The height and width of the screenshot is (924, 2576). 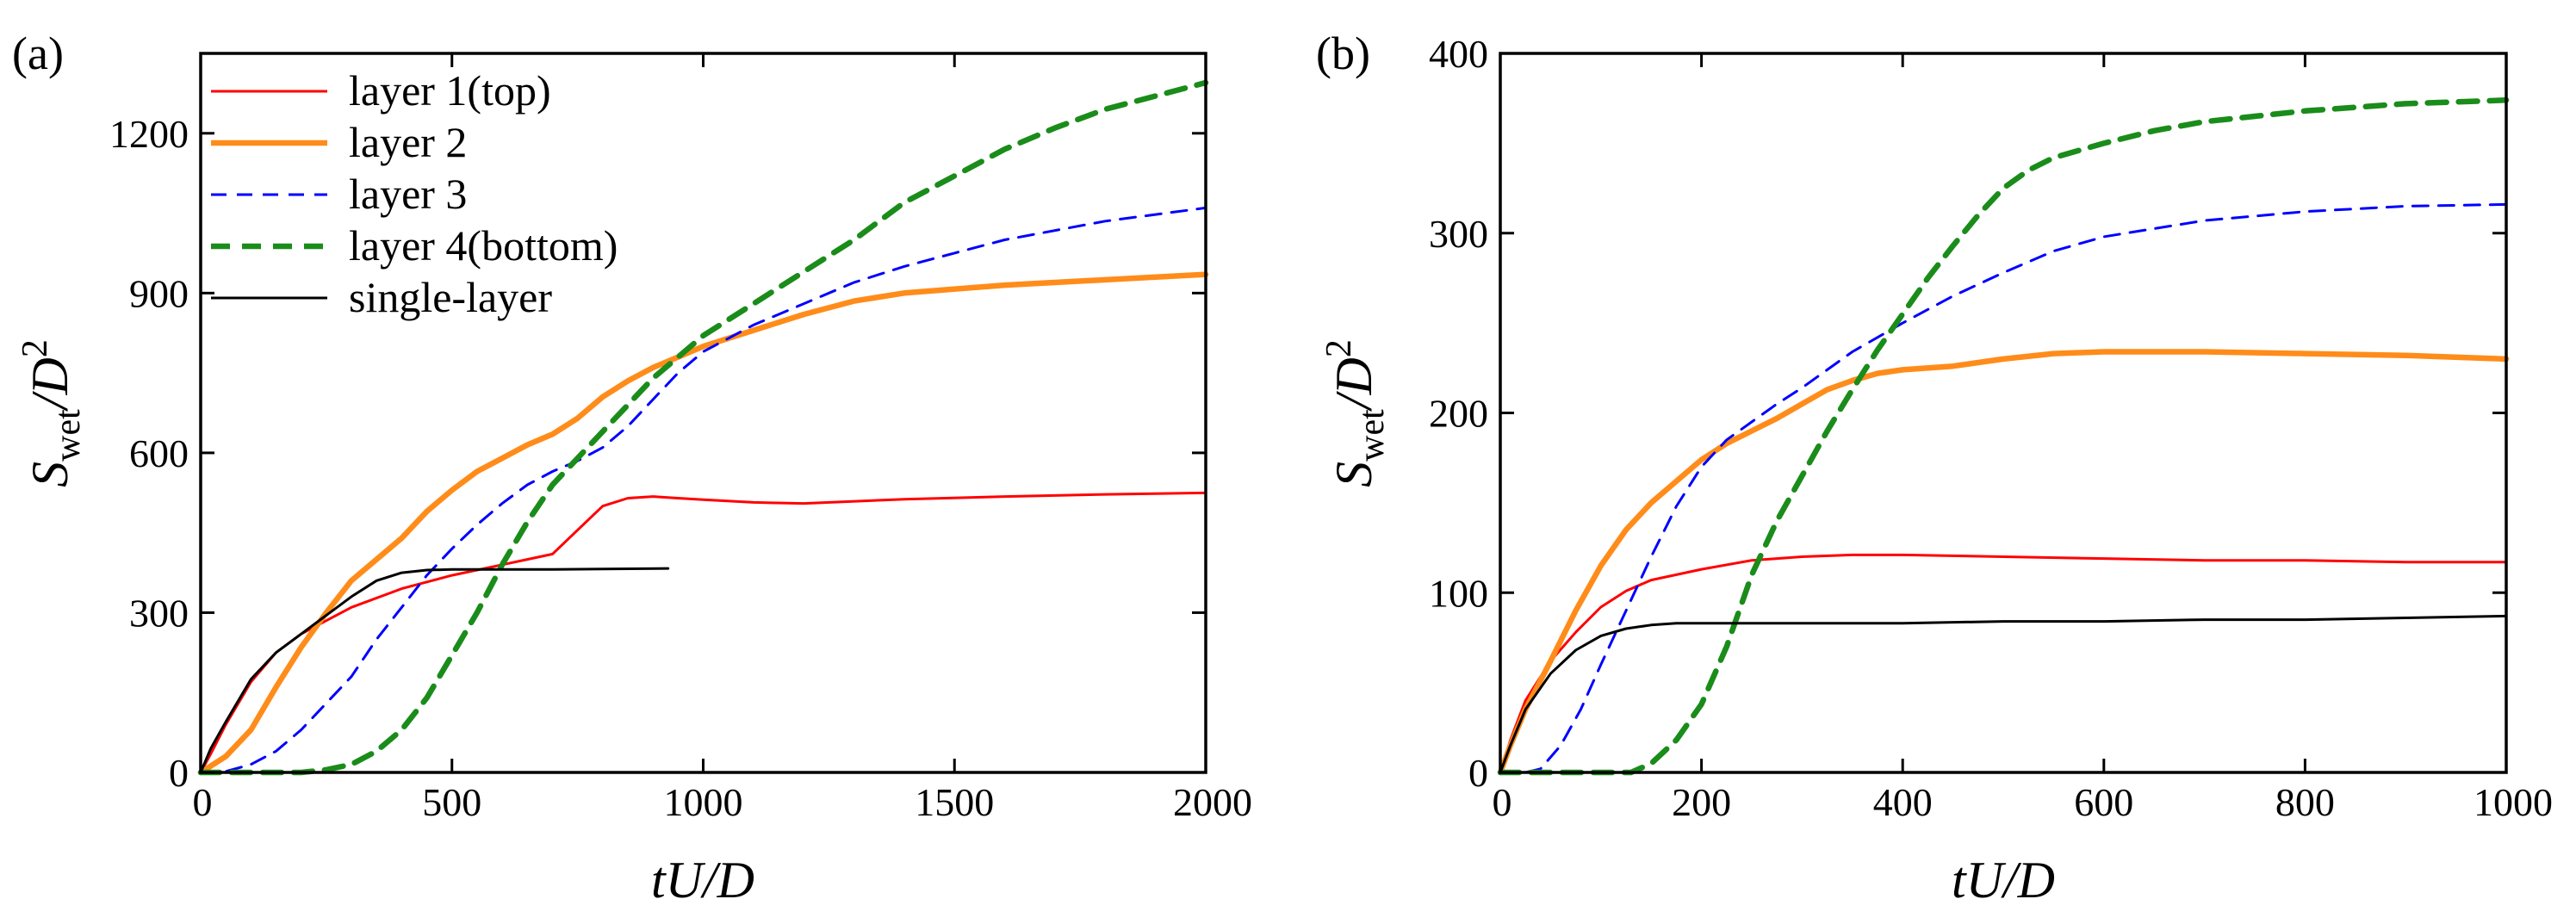 What do you see at coordinates (1343, 53) in the screenshot?
I see `panel-b-label: (b)` at bounding box center [1343, 53].